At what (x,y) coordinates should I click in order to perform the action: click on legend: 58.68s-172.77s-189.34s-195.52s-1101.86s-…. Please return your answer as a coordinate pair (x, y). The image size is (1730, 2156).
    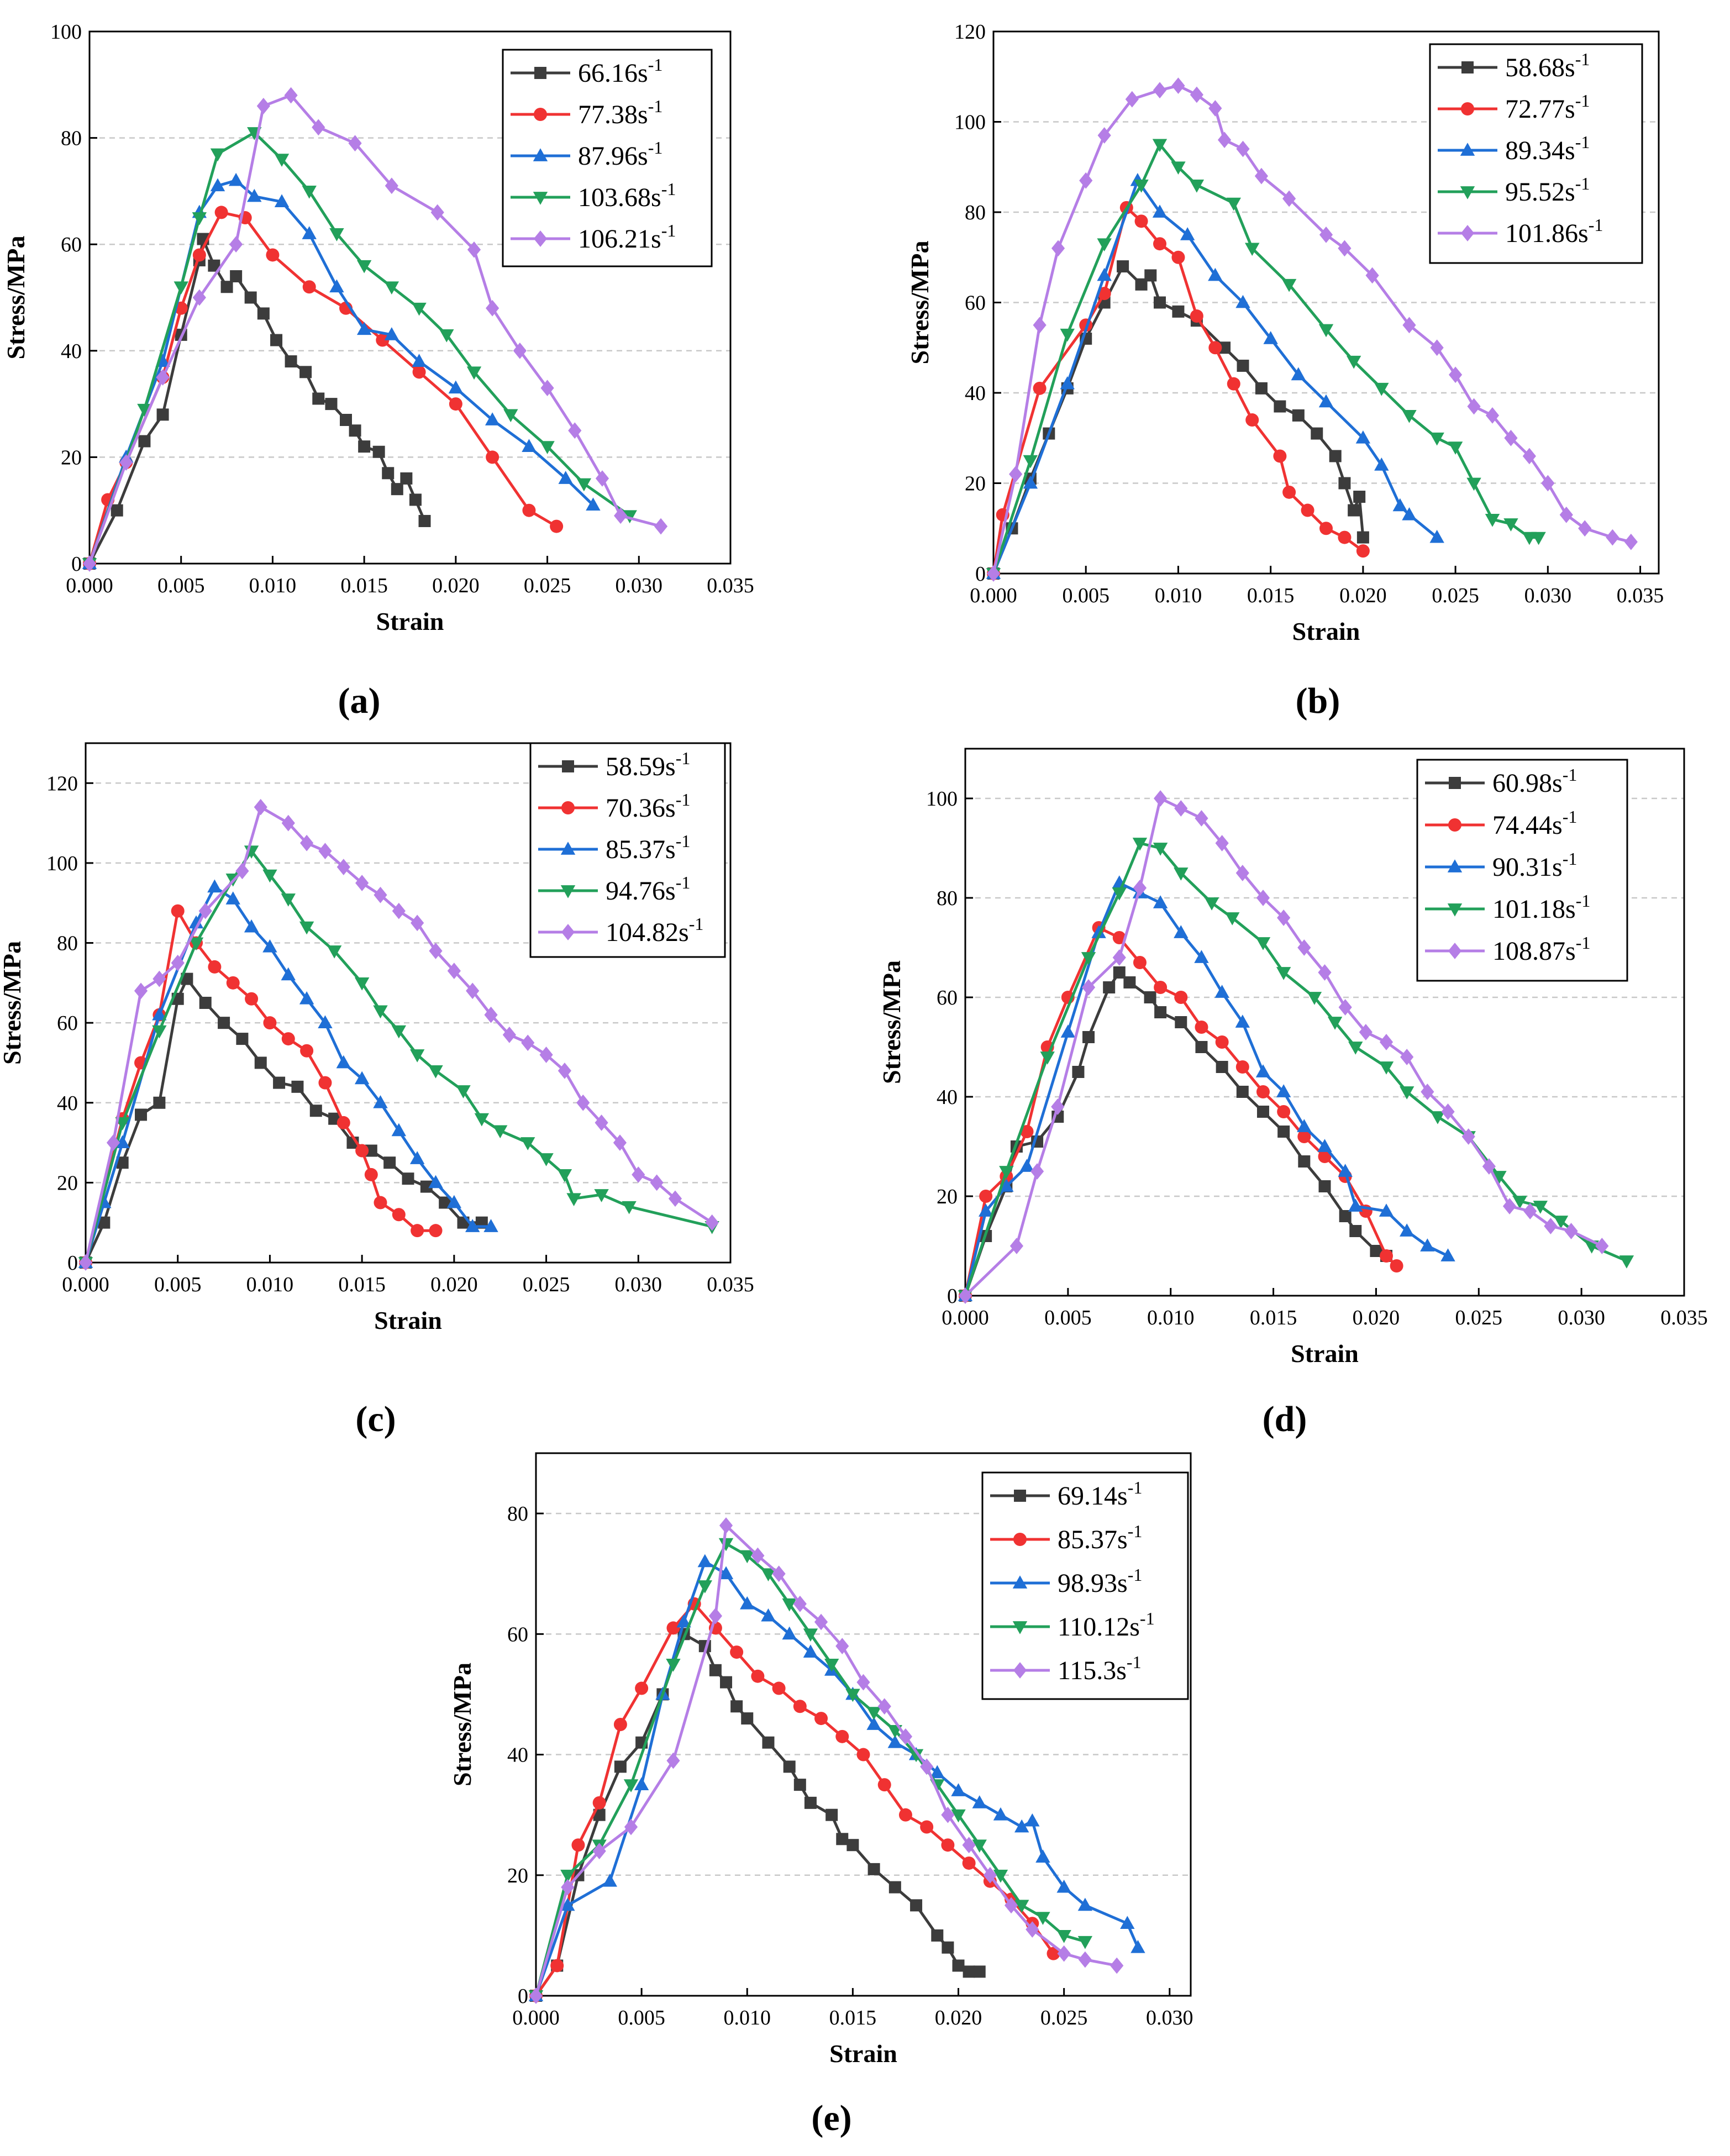
    Looking at the image, I should click on (1536, 153).